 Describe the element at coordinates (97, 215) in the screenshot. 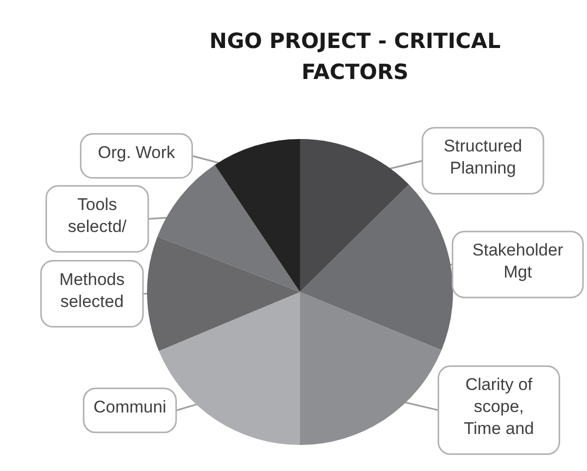

I see `slice-label: Tools selectd/` at that location.